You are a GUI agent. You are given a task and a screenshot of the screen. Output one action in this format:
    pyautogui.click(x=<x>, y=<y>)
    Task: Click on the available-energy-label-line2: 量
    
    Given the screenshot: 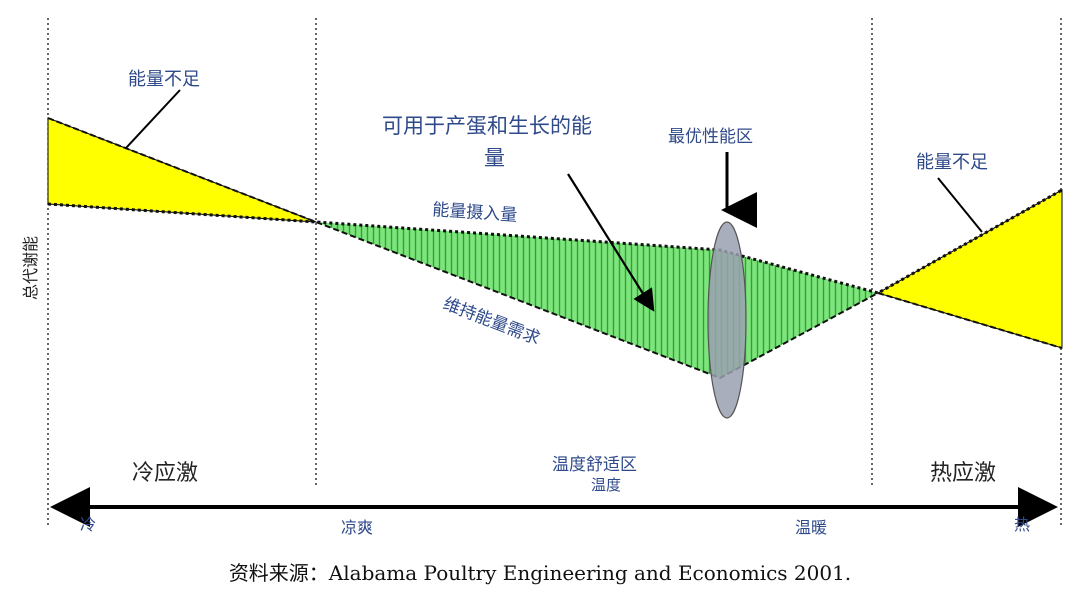 What is the action you would take?
    pyautogui.click(x=494, y=158)
    